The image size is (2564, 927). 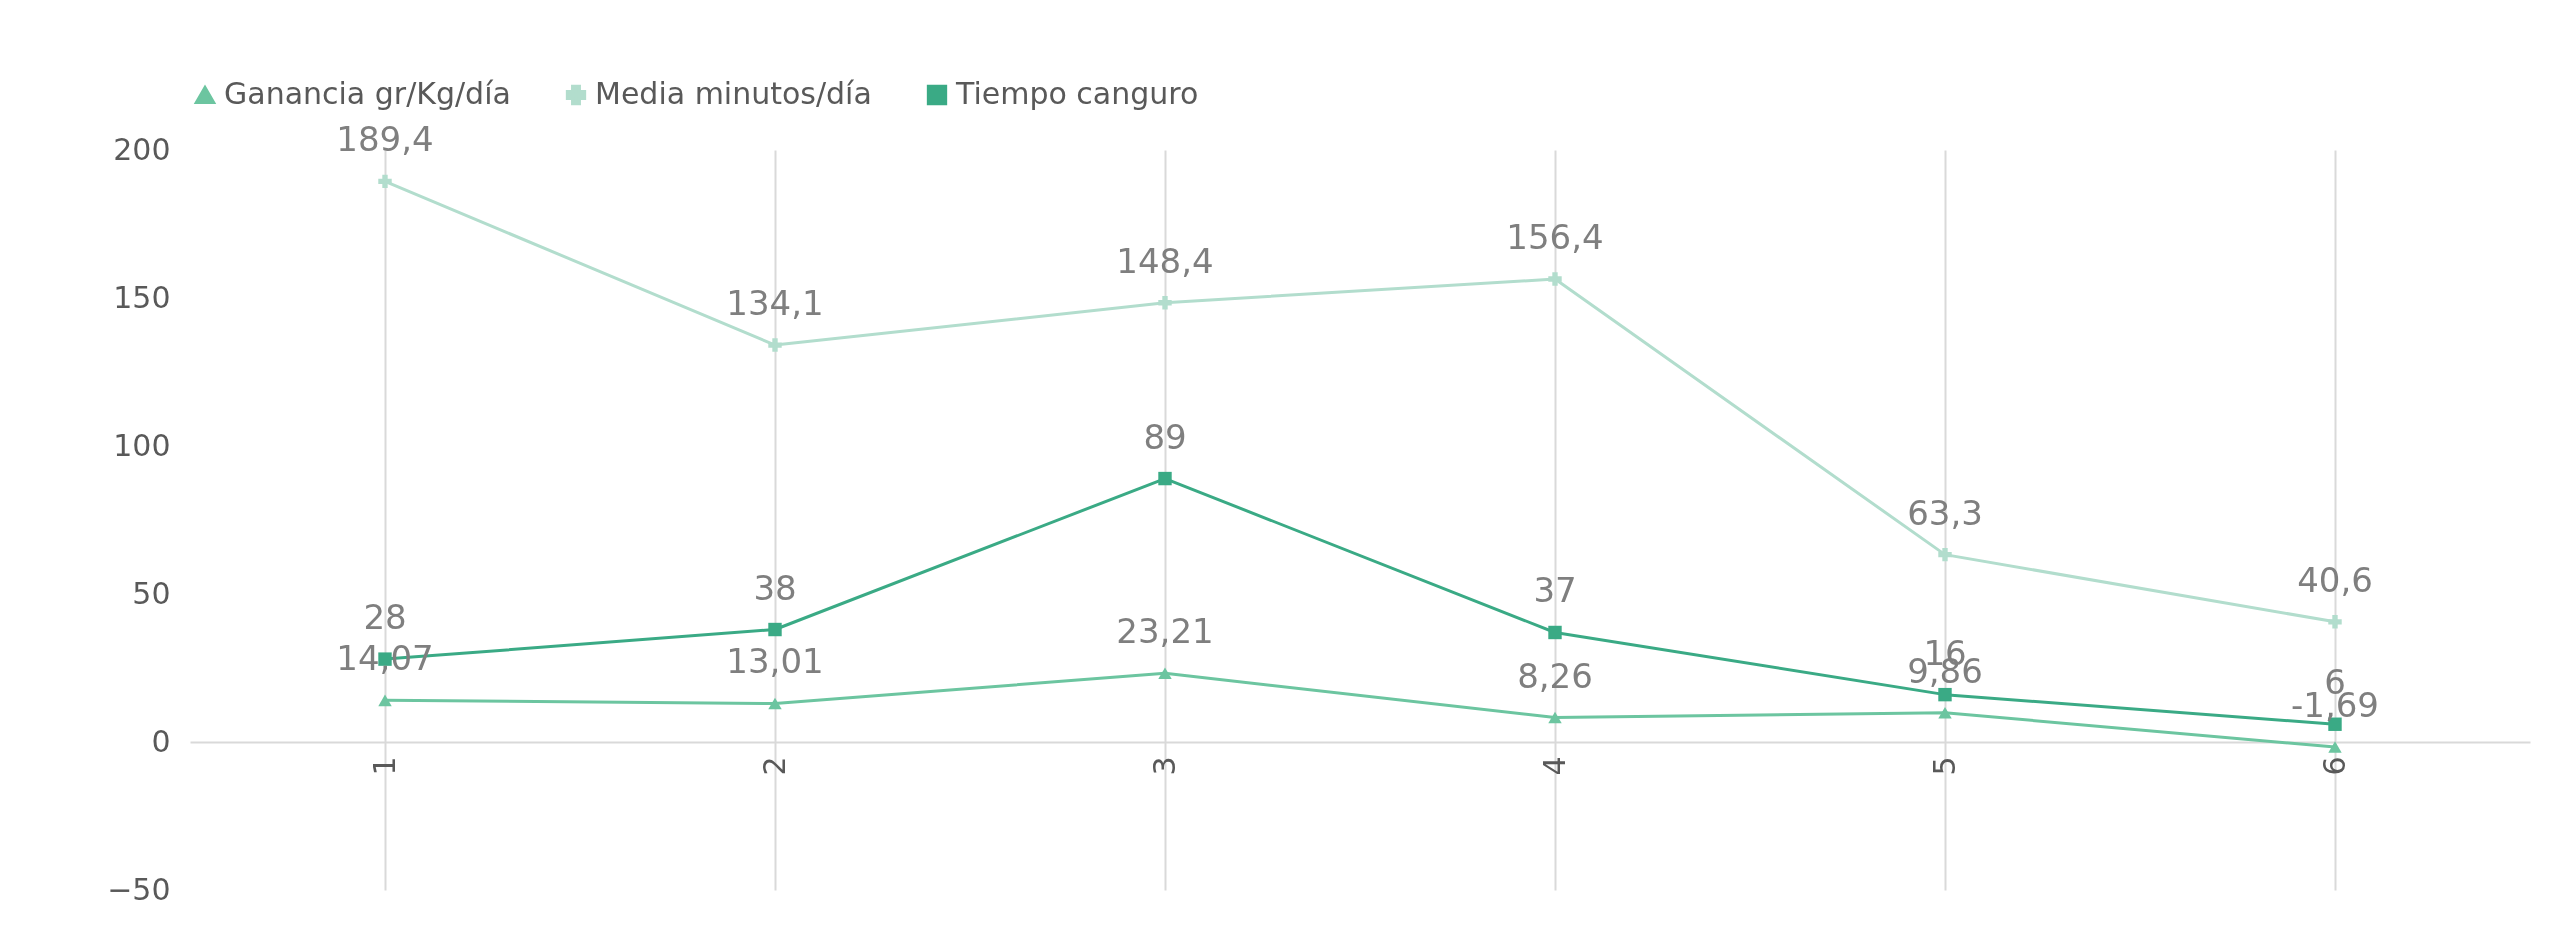 I want to click on data-label: 28, so click(x=385, y=617).